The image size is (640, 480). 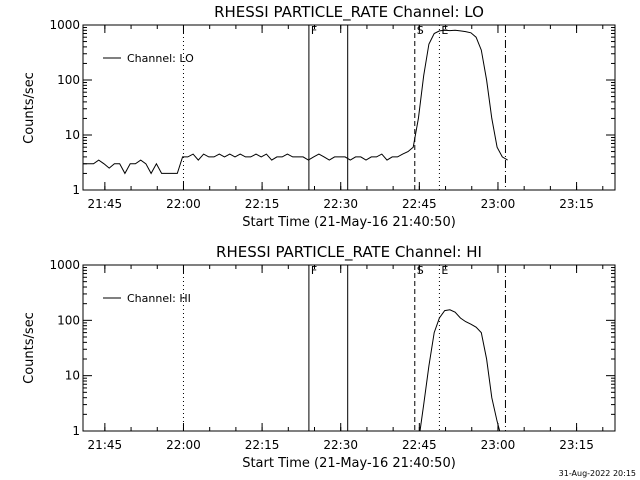 What do you see at coordinates (597, 473) in the screenshot?
I see `timestamp: 31-Aug-2022 20:15` at bounding box center [597, 473].